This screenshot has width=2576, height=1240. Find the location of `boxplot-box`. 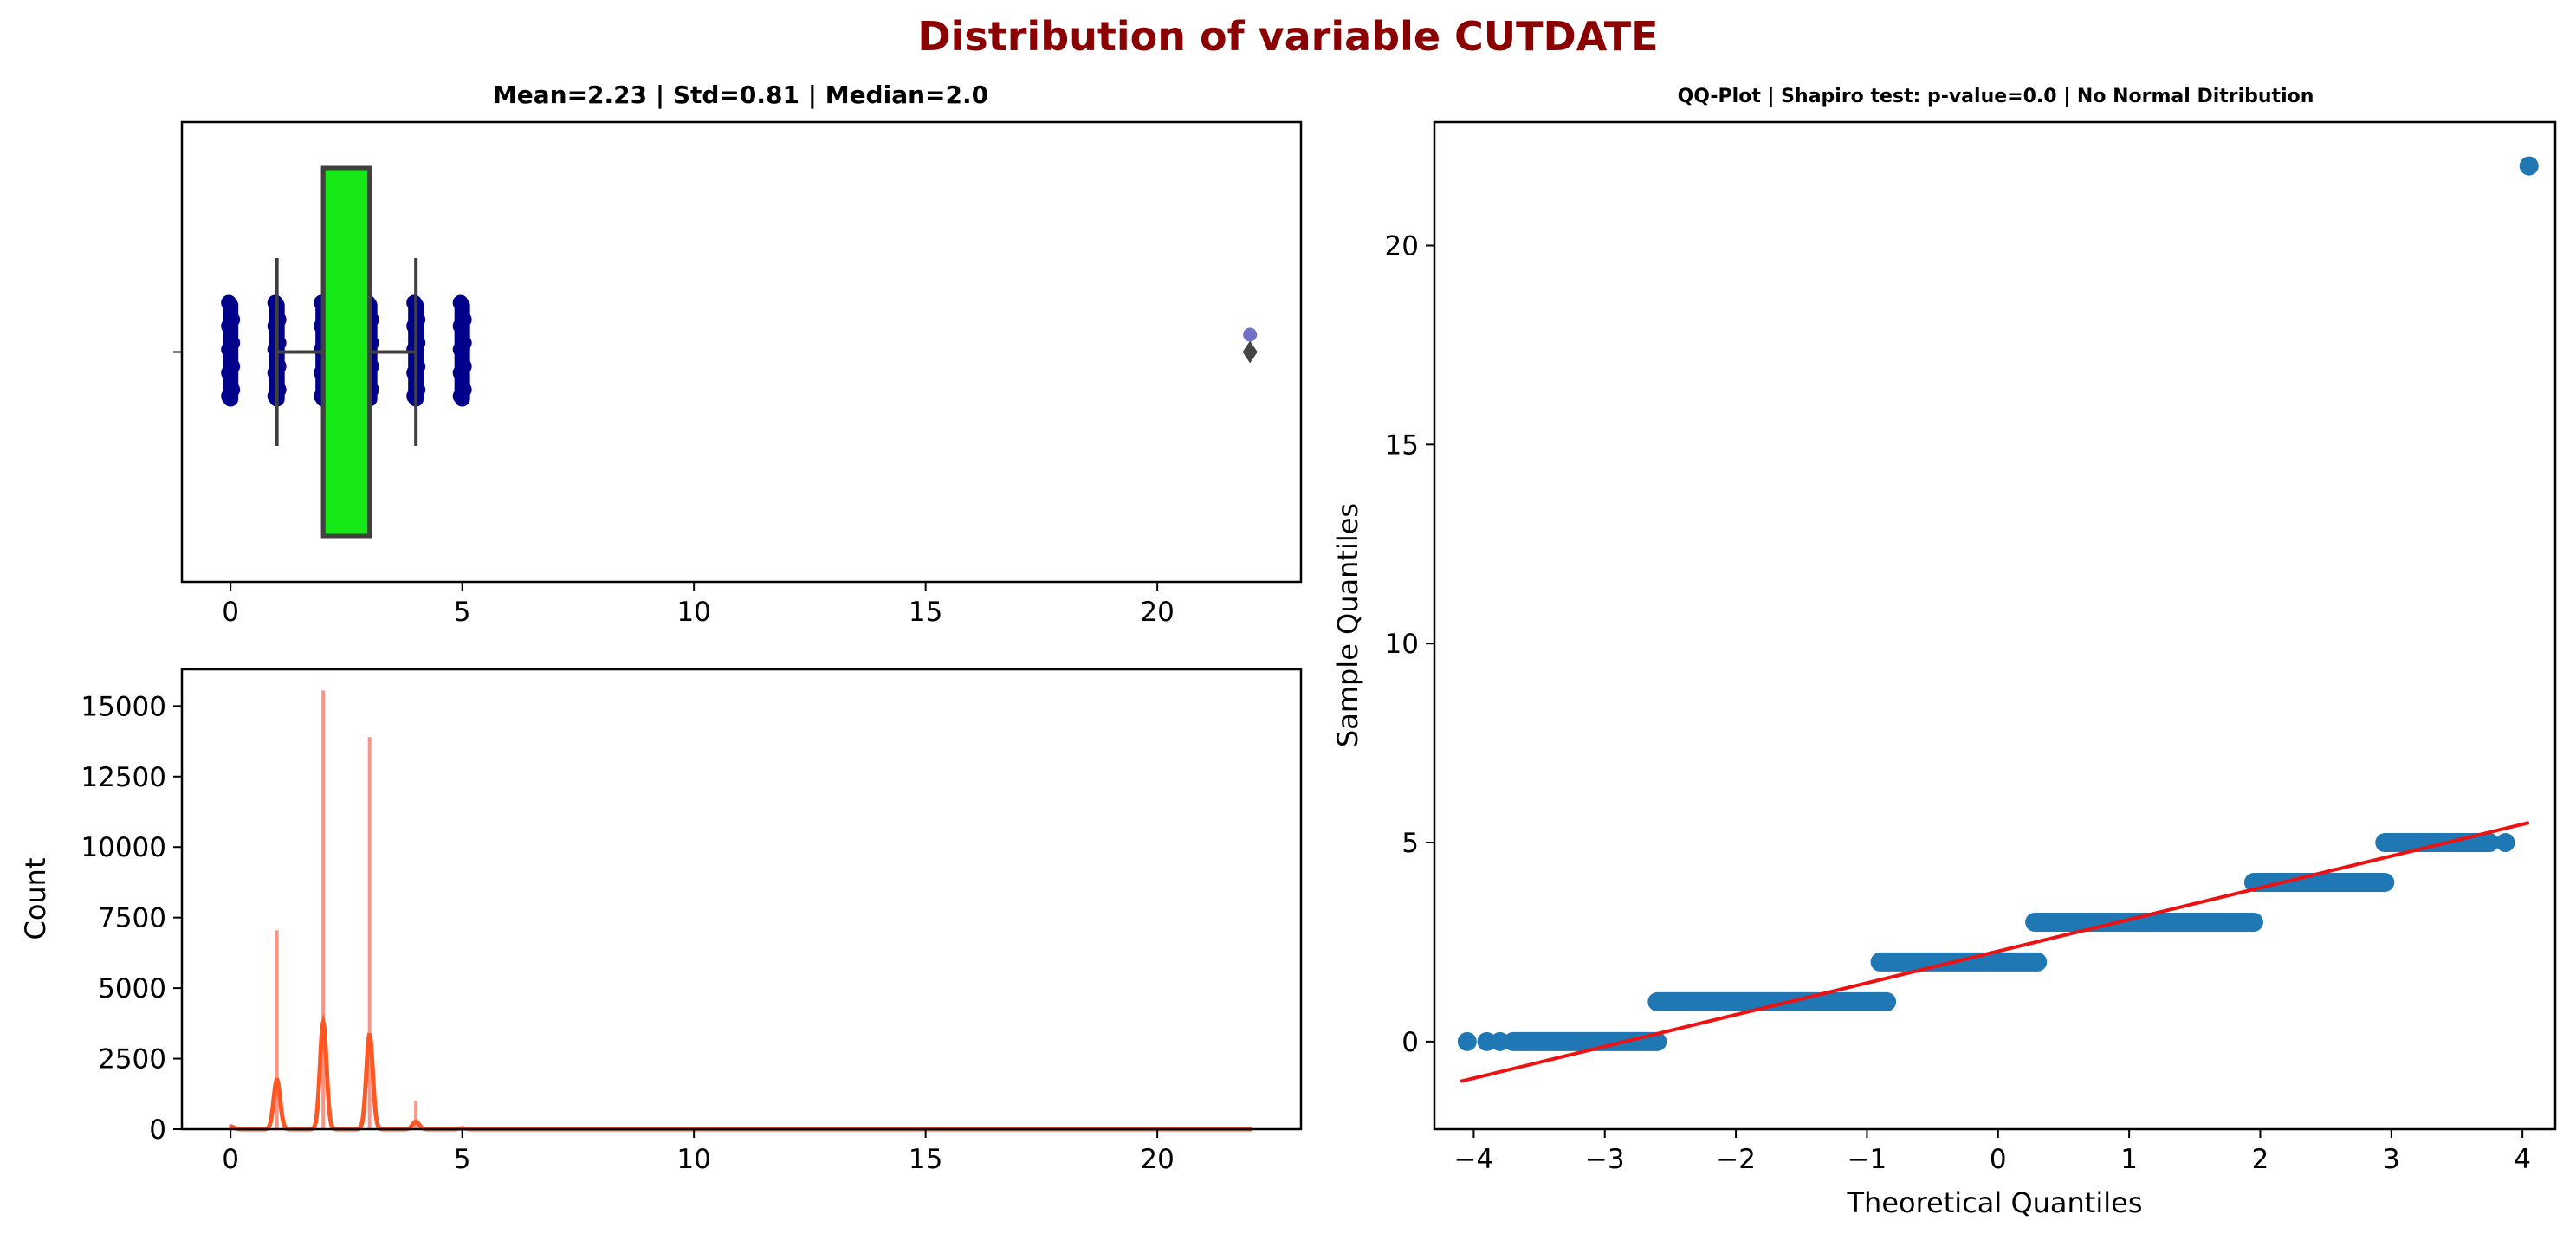

boxplot-box is located at coordinates (766, 352).